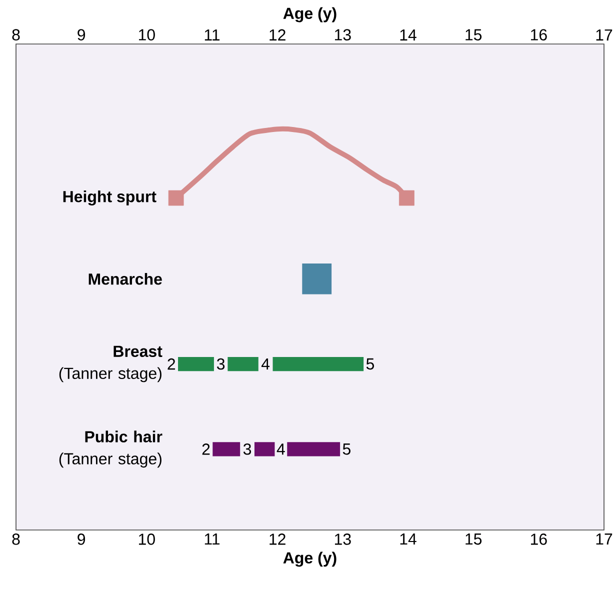 This screenshot has width=616, height=592. Describe the element at coordinates (110, 364) in the screenshot. I see `y-tick-label: Breast (Tanner stage)` at that location.